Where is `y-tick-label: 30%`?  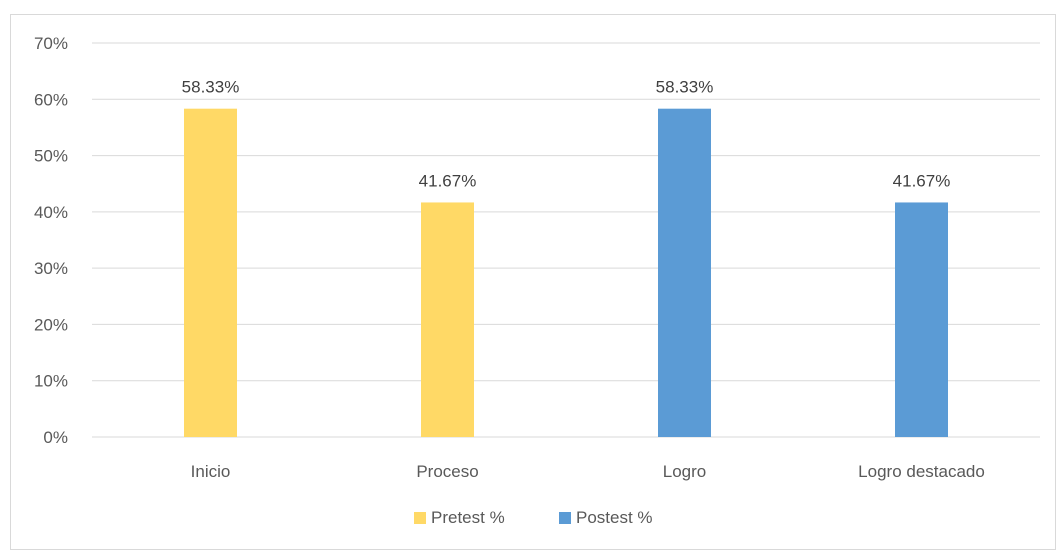 y-tick-label: 30% is located at coordinates (51, 268).